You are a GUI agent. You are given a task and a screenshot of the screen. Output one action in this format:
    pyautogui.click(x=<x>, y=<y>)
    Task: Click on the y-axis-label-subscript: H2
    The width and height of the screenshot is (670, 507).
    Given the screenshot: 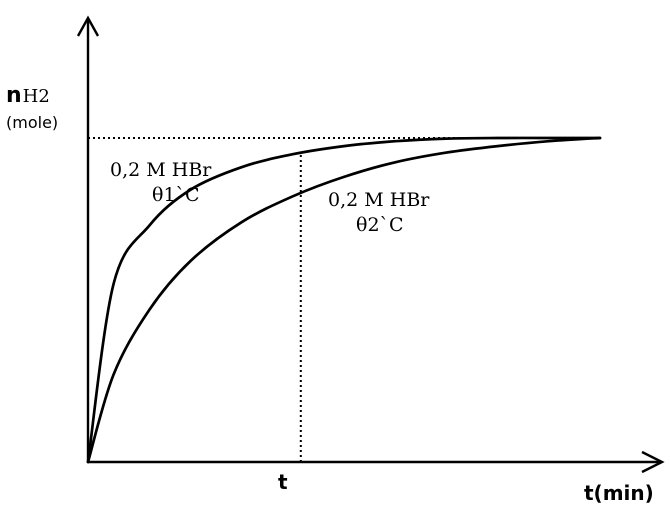 What is the action you would take?
    pyautogui.click(x=36, y=96)
    